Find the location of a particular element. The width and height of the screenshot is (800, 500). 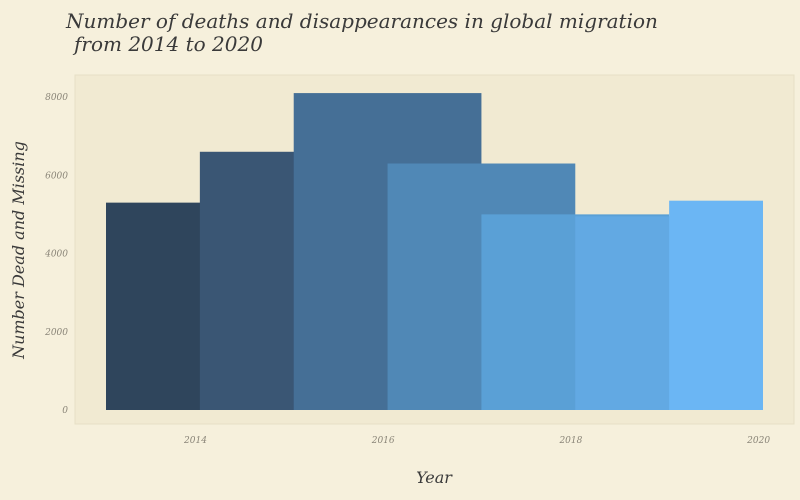

y-tick-labels: 0 2000 4000 6000 8000 is located at coordinates (56, 254).